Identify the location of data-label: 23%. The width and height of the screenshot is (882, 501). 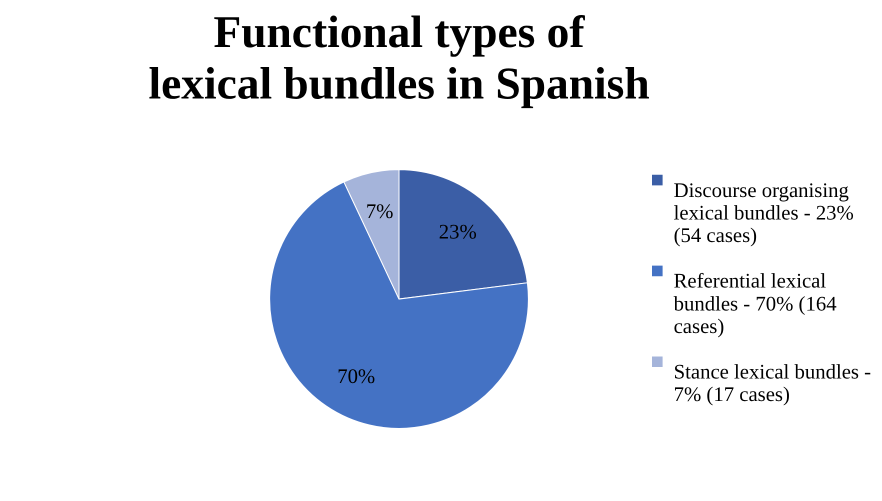
(457, 232).